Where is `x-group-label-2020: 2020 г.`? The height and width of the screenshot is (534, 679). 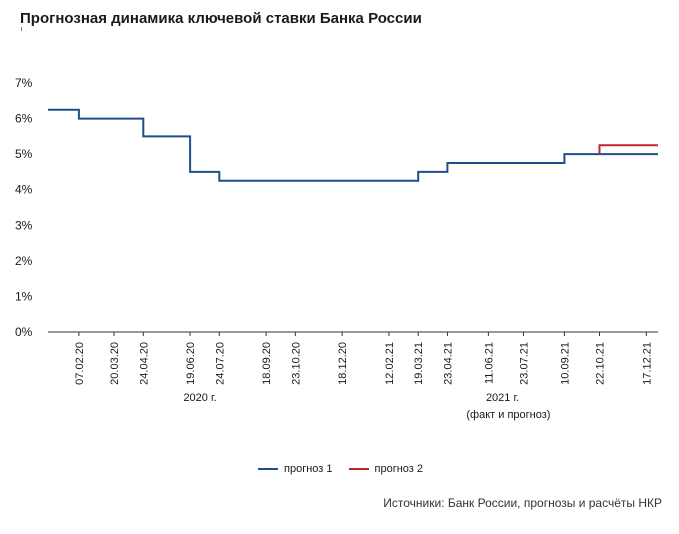 x-group-label-2020: 2020 г. is located at coordinates (199, 398).